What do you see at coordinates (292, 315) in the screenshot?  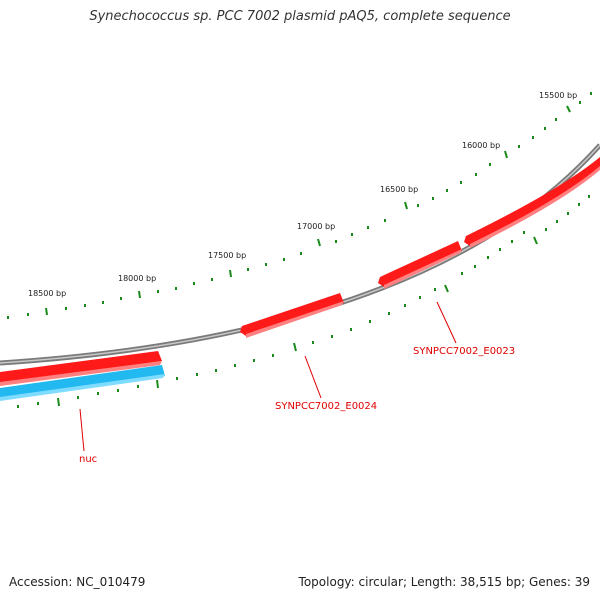 I see `gene-synpcc7002-e0024` at bounding box center [292, 315].